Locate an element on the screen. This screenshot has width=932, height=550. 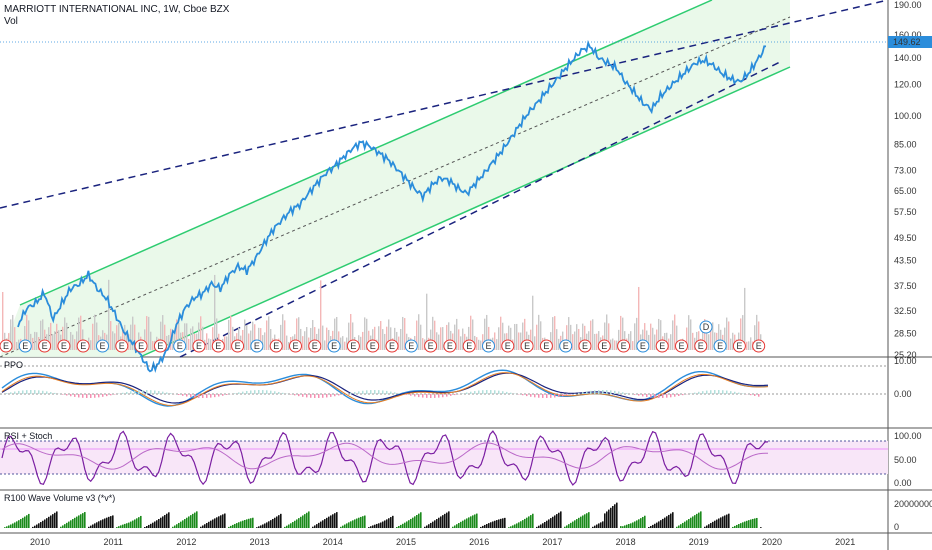
ppo-pane-title: PPO is located at coordinates (14, 365).